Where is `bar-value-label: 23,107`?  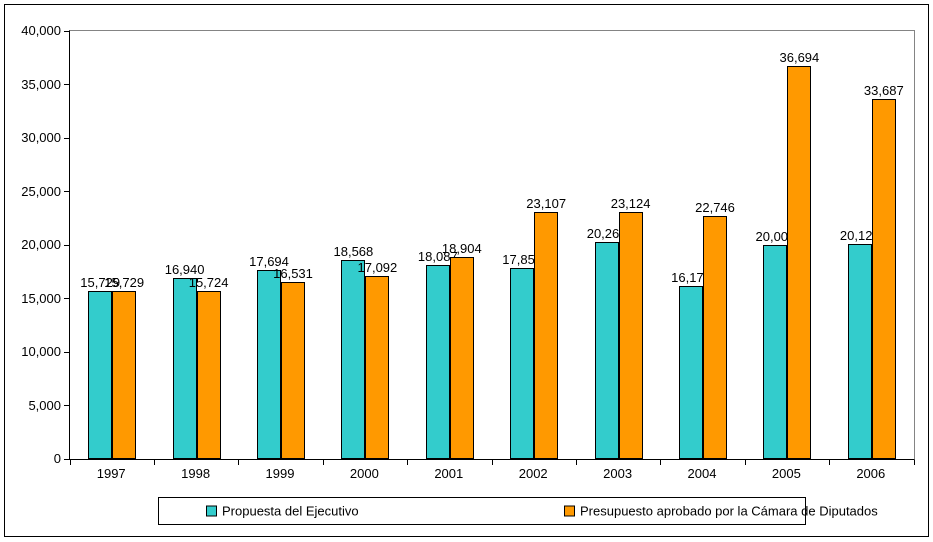 bar-value-label: 23,107 is located at coordinates (546, 203).